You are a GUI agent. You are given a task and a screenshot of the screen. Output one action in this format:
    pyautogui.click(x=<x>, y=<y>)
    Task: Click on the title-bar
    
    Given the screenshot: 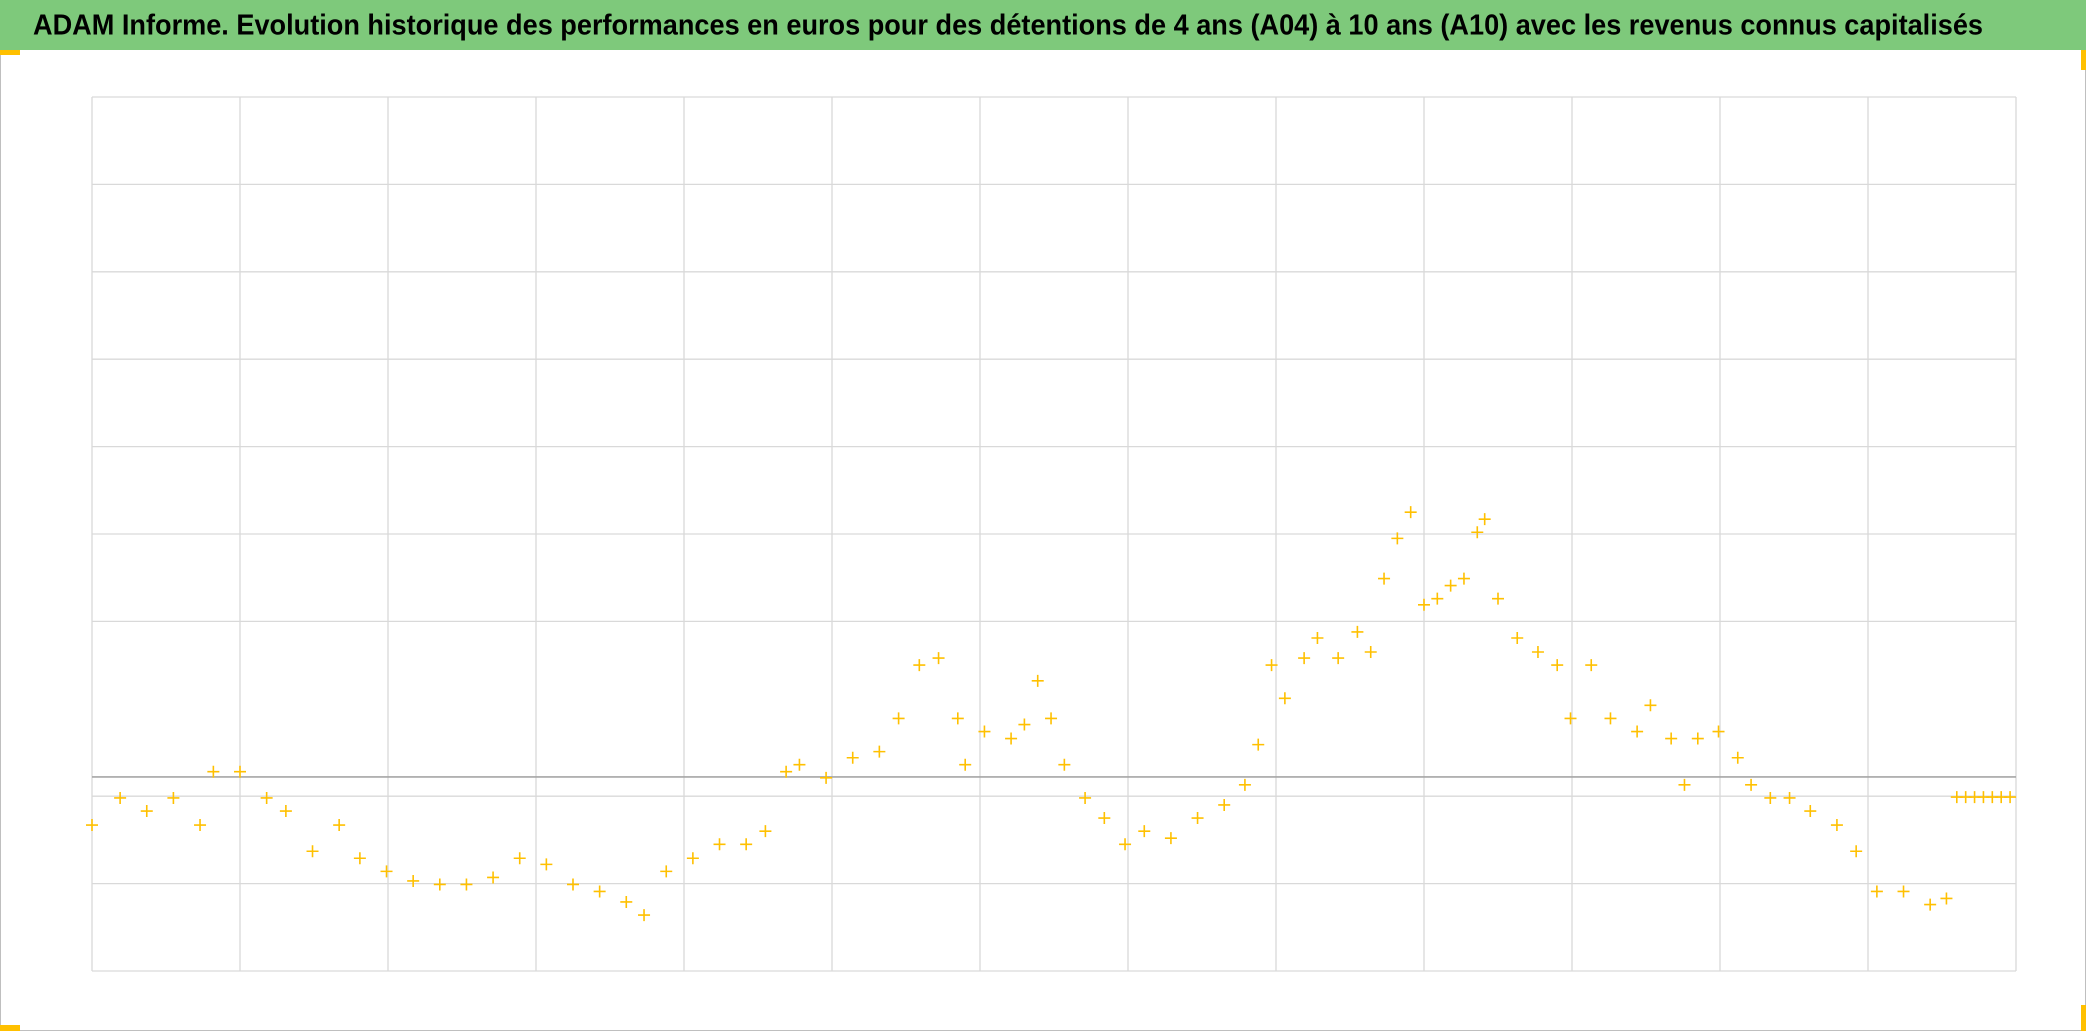 What is the action you would take?
    pyautogui.click(x=1043, y=25)
    